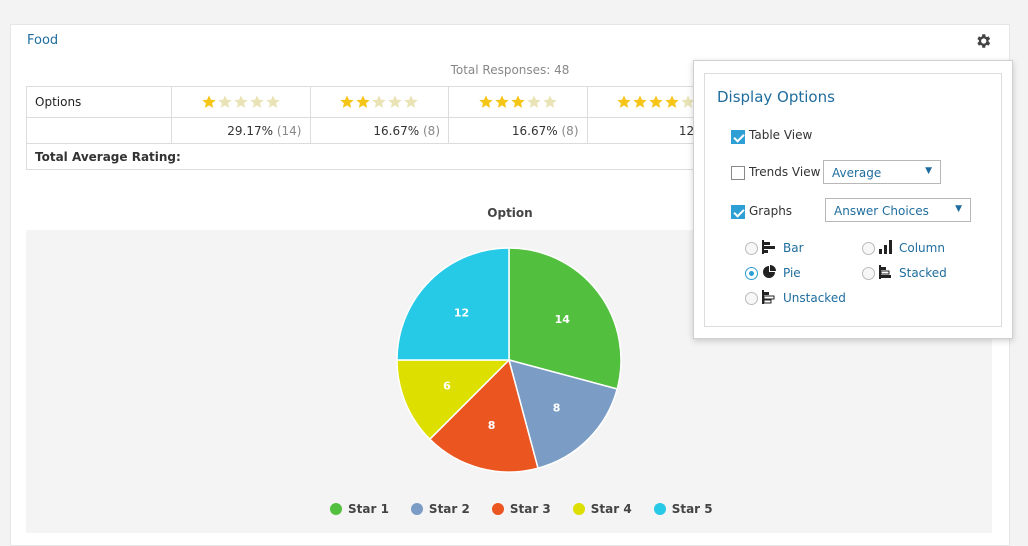 Image resolution: width=1028 pixels, height=546 pixels. I want to click on options-header: Options, so click(99, 102).